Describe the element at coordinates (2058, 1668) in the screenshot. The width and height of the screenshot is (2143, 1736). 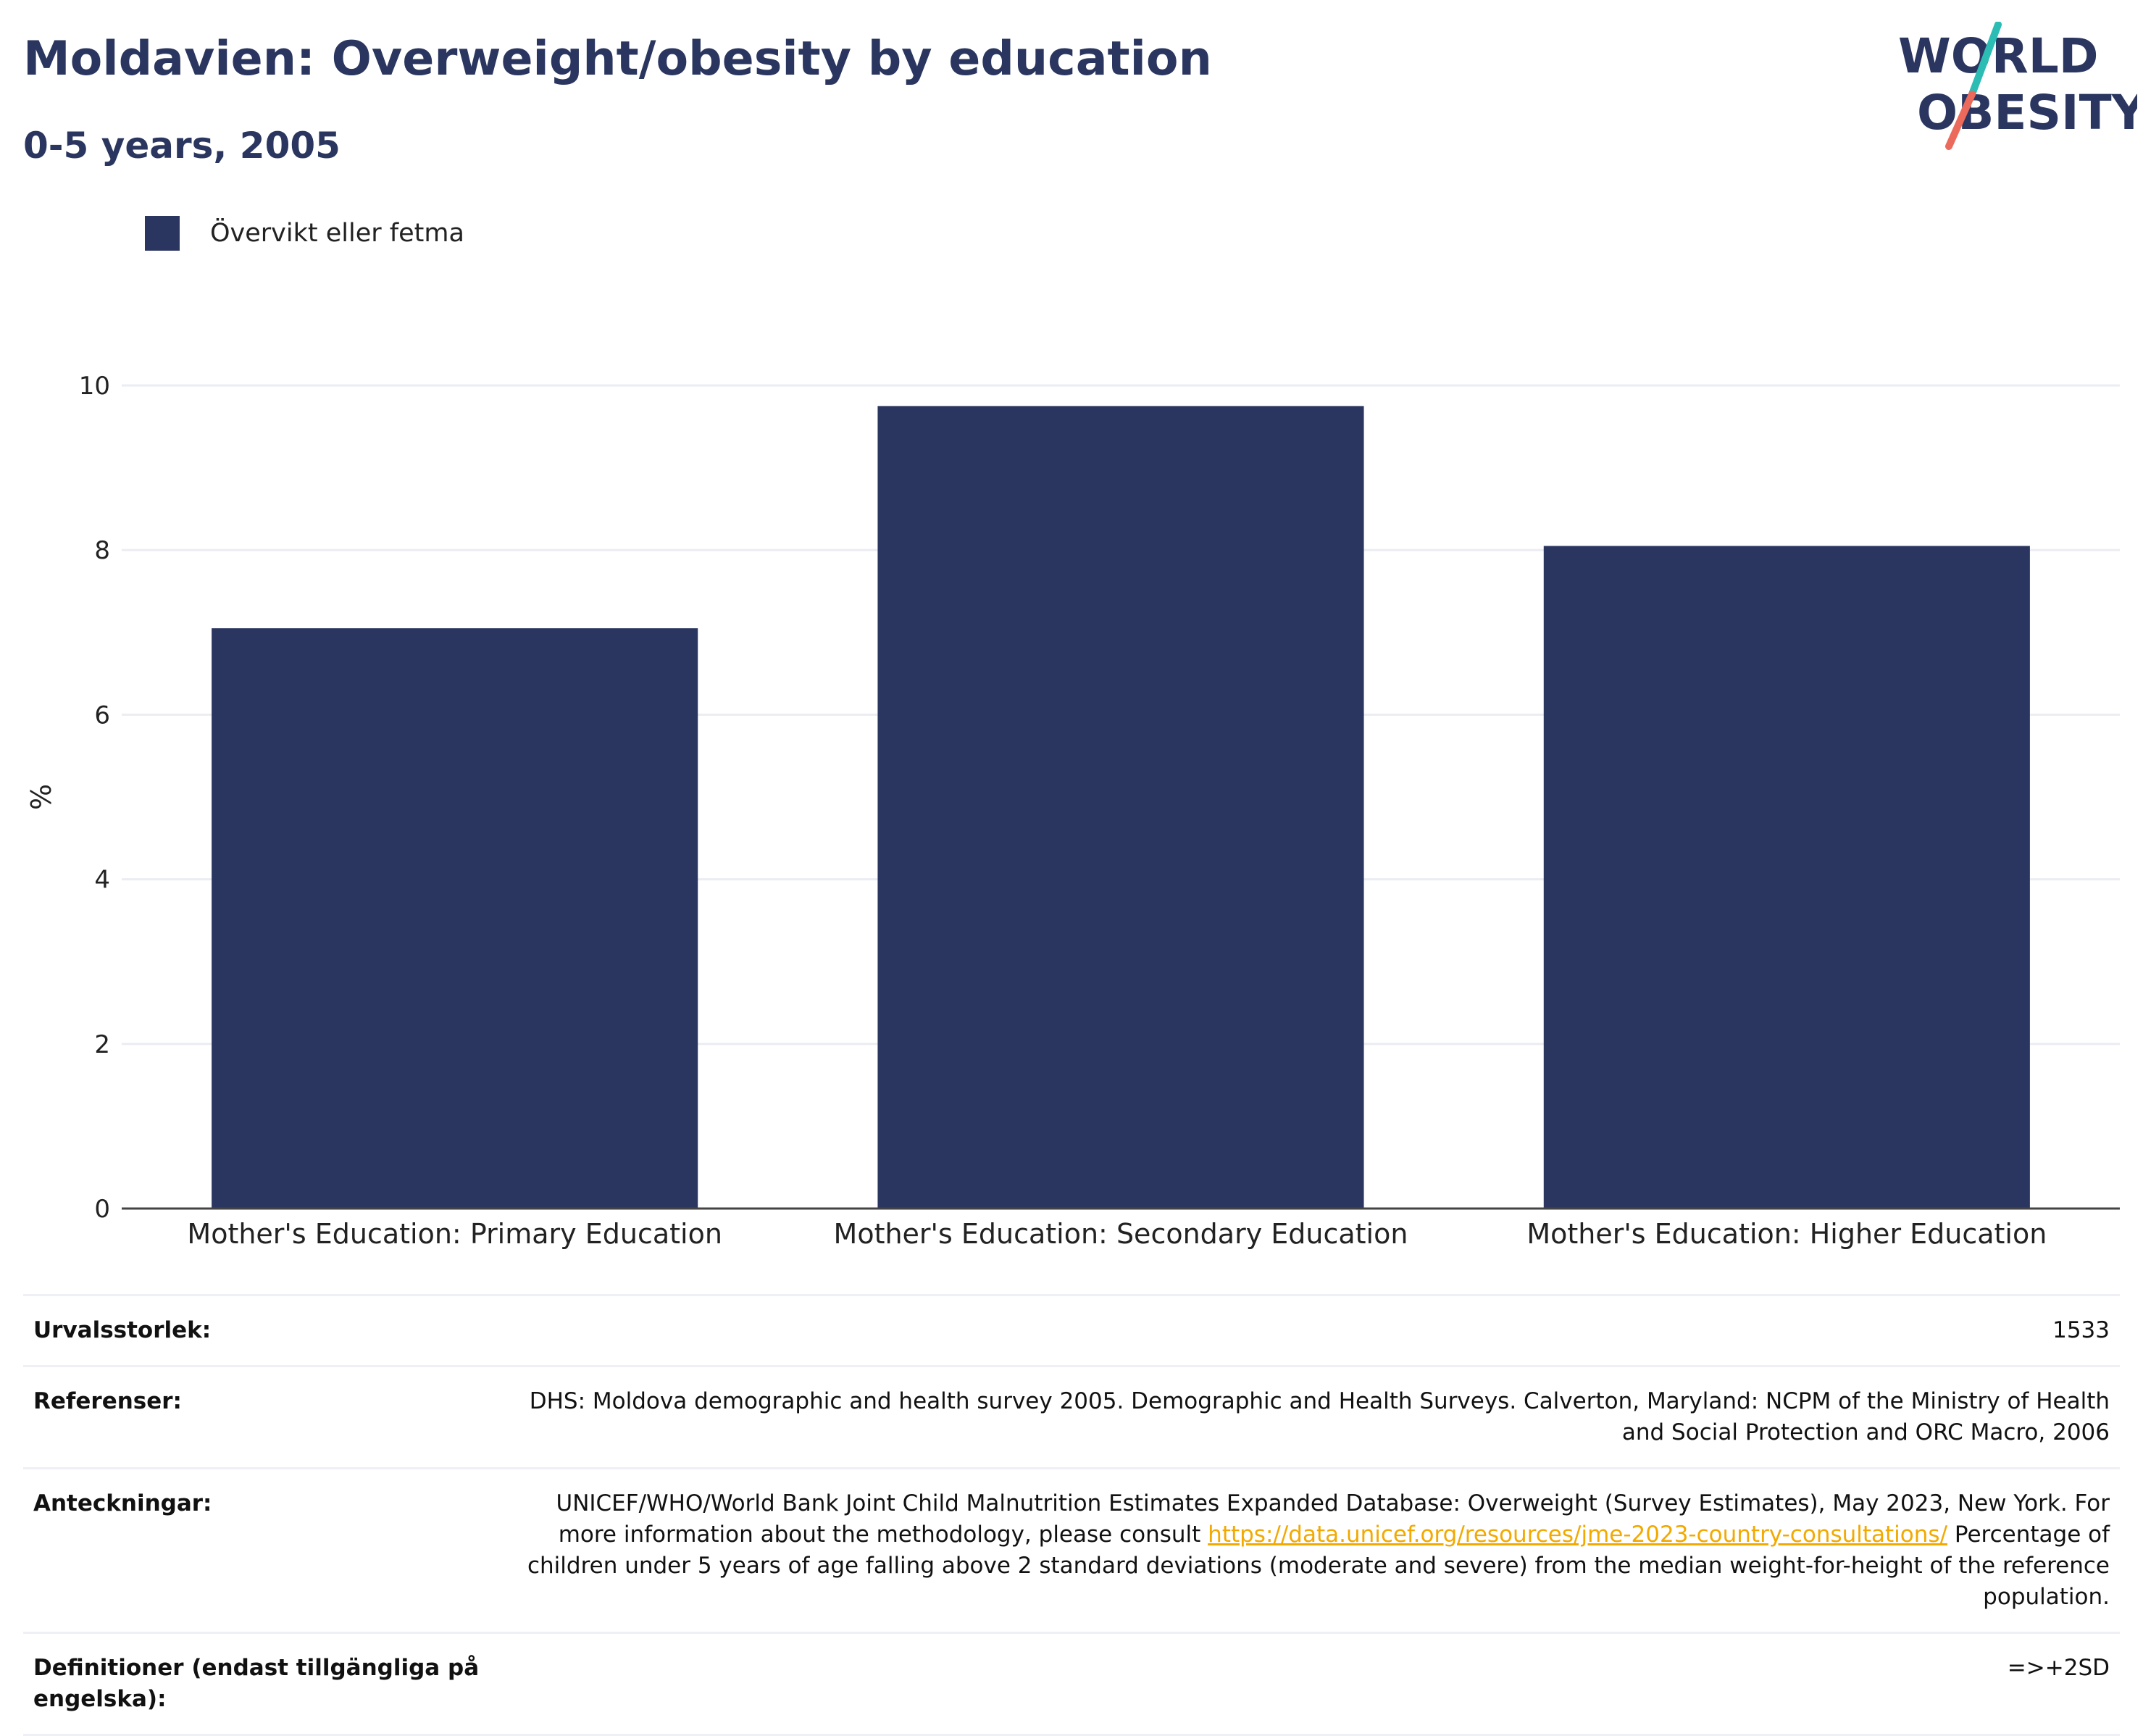
I see `definitions-value: =>+2SD` at that location.